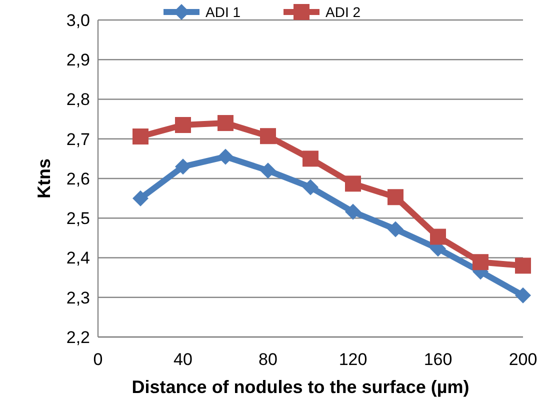  I want to click on y-tick-label: 2,3, so click(78, 298).